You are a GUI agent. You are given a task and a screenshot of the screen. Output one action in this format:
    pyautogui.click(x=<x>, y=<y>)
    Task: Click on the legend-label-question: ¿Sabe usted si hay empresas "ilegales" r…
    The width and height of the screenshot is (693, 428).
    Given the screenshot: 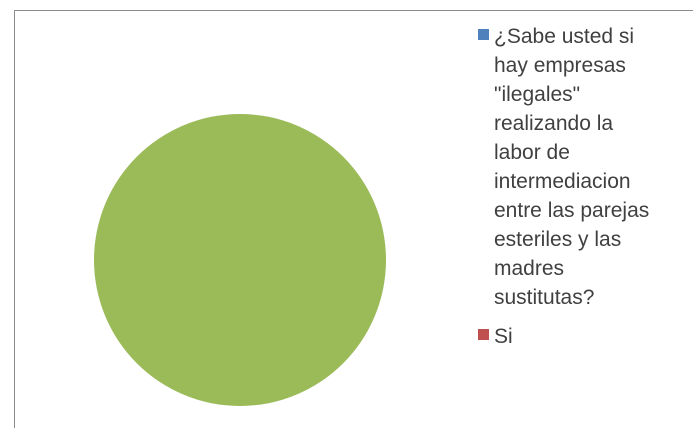 What is the action you would take?
    pyautogui.click(x=572, y=167)
    